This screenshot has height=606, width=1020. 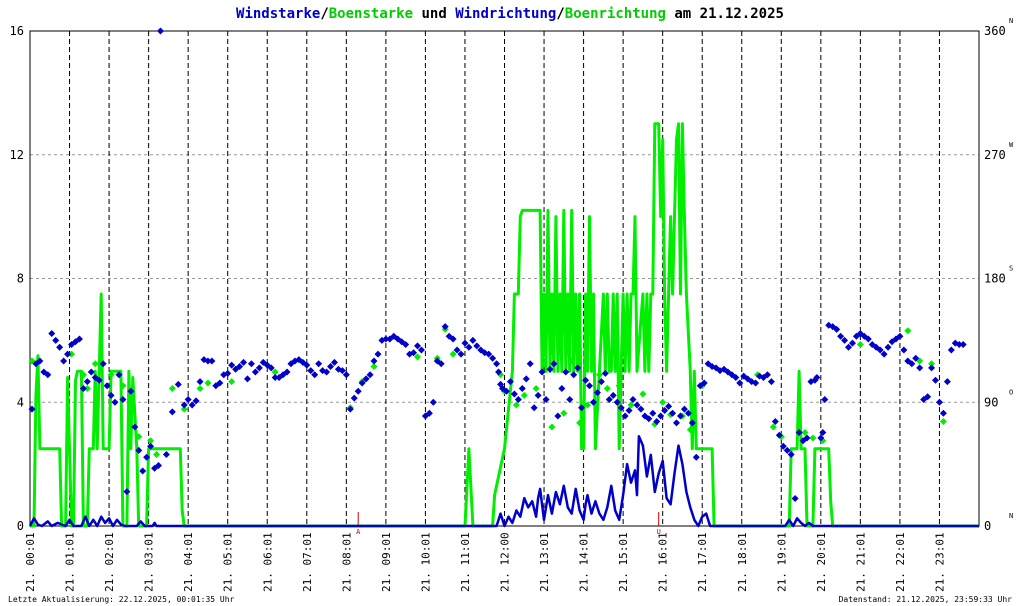 What do you see at coordinates (324, 14) in the screenshot?
I see `title-part-1: /` at bounding box center [324, 14].